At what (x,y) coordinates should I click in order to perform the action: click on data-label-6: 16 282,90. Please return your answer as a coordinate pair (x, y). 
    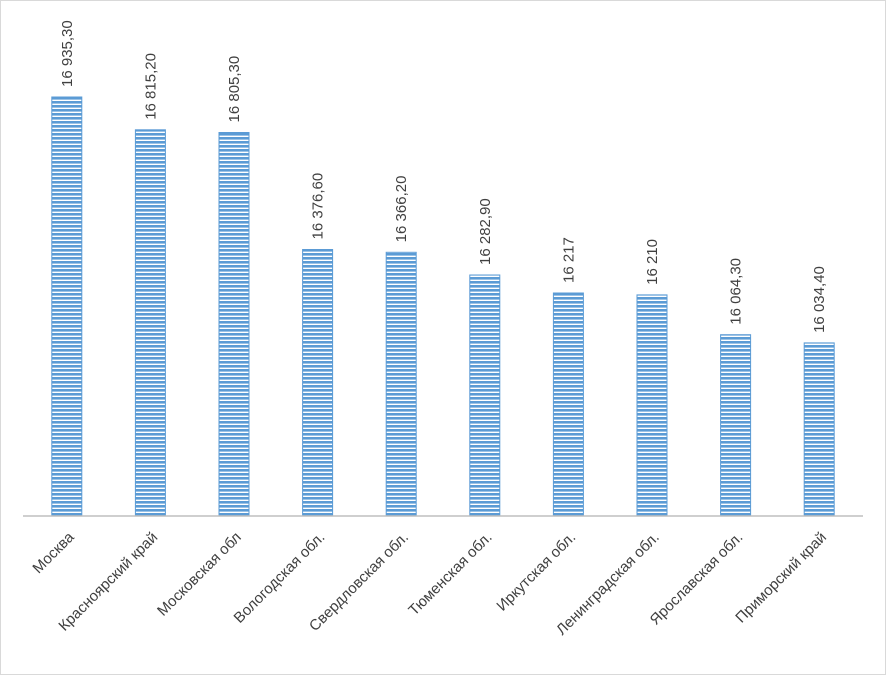
    Looking at the image, I should click on (485, 231).